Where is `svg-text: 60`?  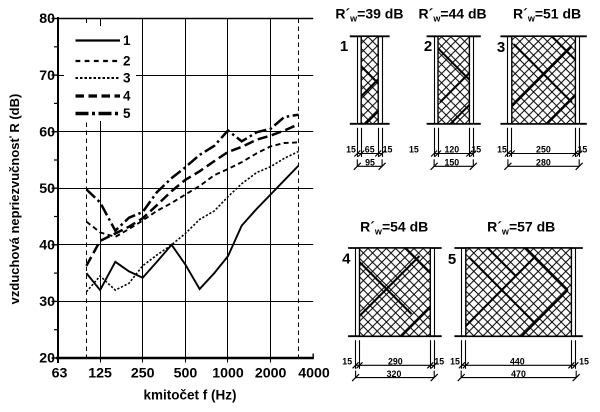
svg-text: 60 is located at coordinates (47, 132).